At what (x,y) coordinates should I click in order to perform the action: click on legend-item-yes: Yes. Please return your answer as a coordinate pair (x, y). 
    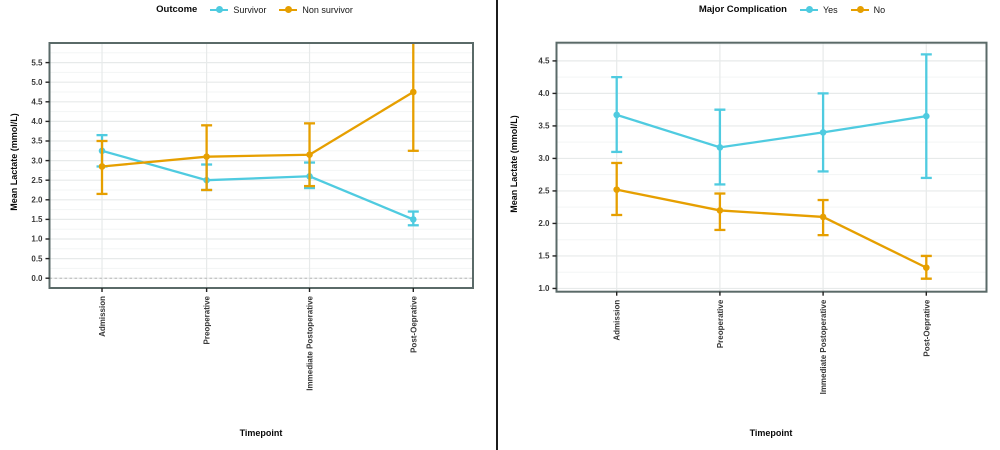
    Looking at the image, I should click on (818, 9).